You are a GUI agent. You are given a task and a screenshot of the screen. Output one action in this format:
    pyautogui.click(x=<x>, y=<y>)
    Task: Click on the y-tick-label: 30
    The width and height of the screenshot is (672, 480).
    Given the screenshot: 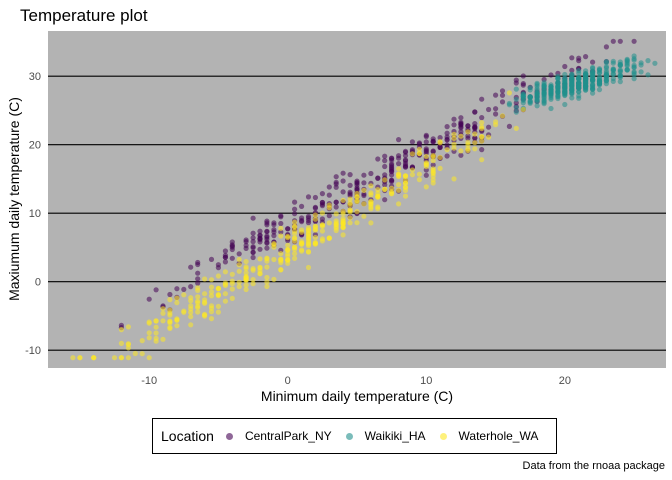 What is the action you would take?
    pyautogui.click(x=35, y=77)
    